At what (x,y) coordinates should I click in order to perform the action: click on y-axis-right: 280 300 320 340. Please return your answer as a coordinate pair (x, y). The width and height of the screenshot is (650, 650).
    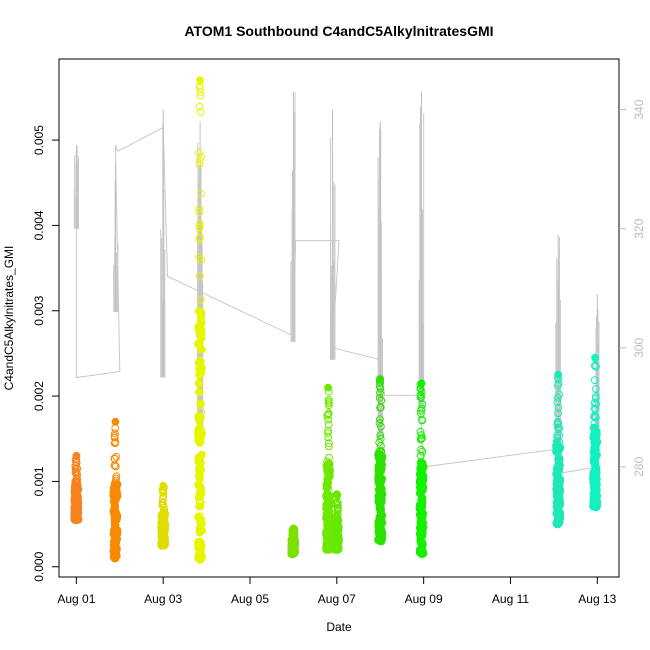
    Looking at the image, I should click on (632, 288).